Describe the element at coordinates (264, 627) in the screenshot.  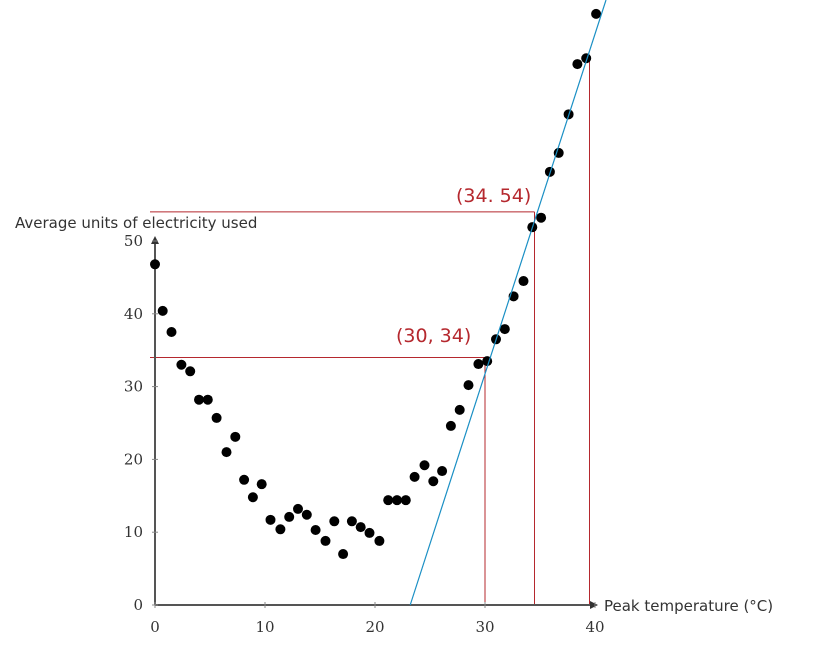
I see `x-tick-label: 10` at that location.